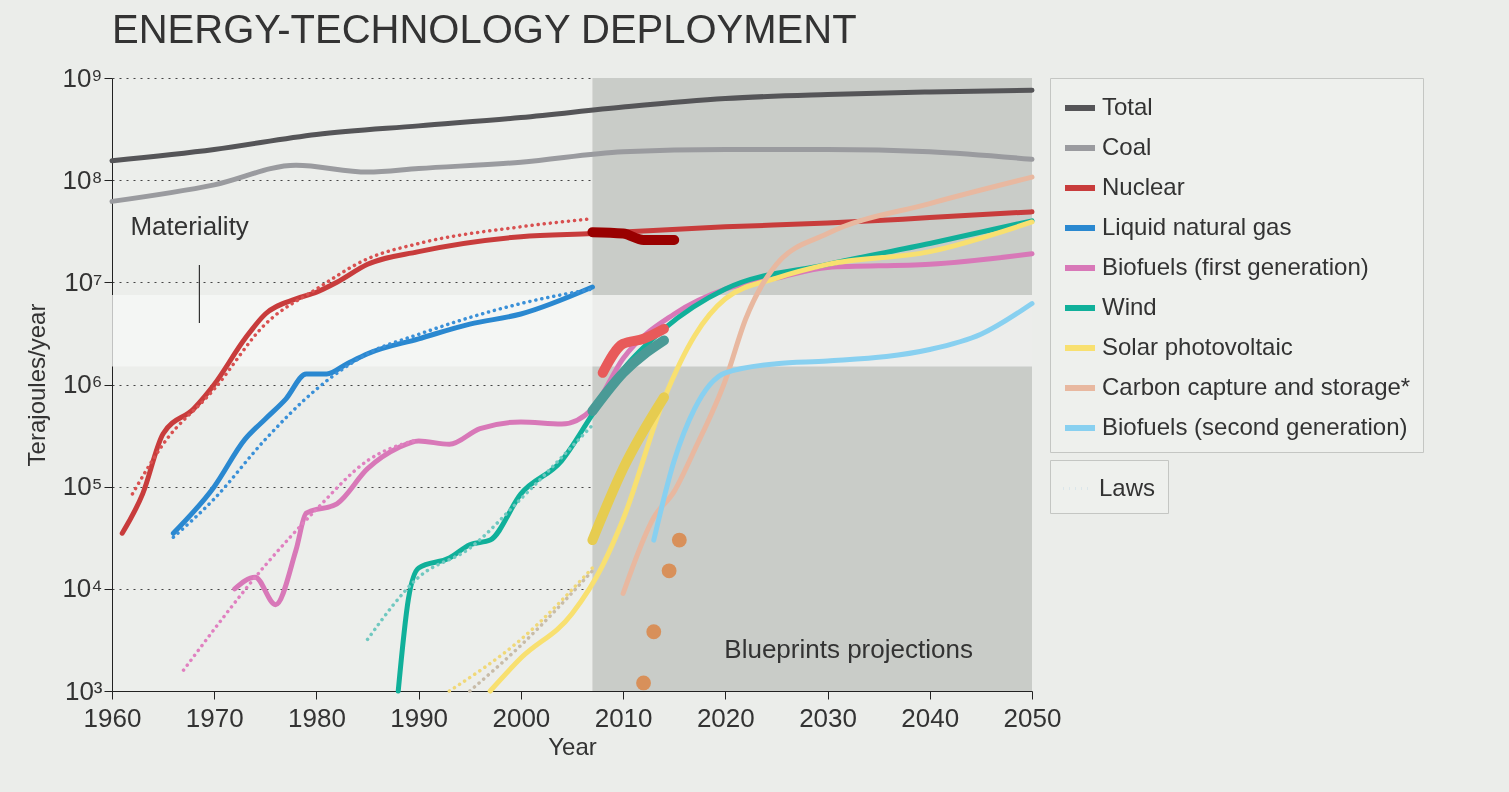 This screenshot has width=1509, height=792. I want to click on legend-label: Wind, so click(1129, 306).